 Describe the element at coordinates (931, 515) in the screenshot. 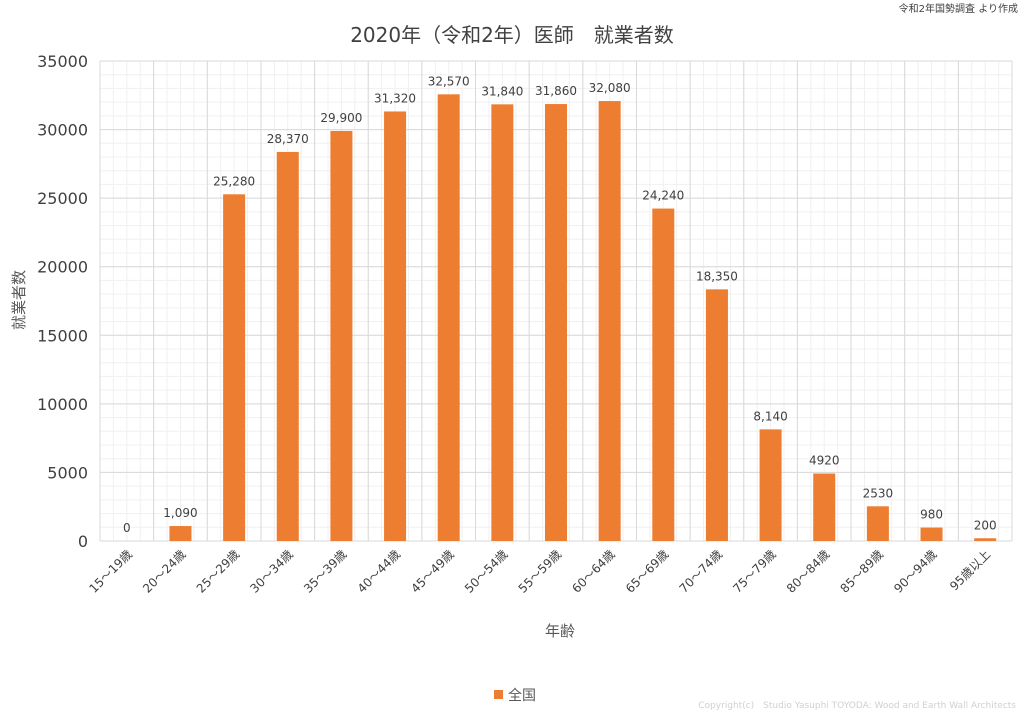

I see `data-label: 980` at that location.